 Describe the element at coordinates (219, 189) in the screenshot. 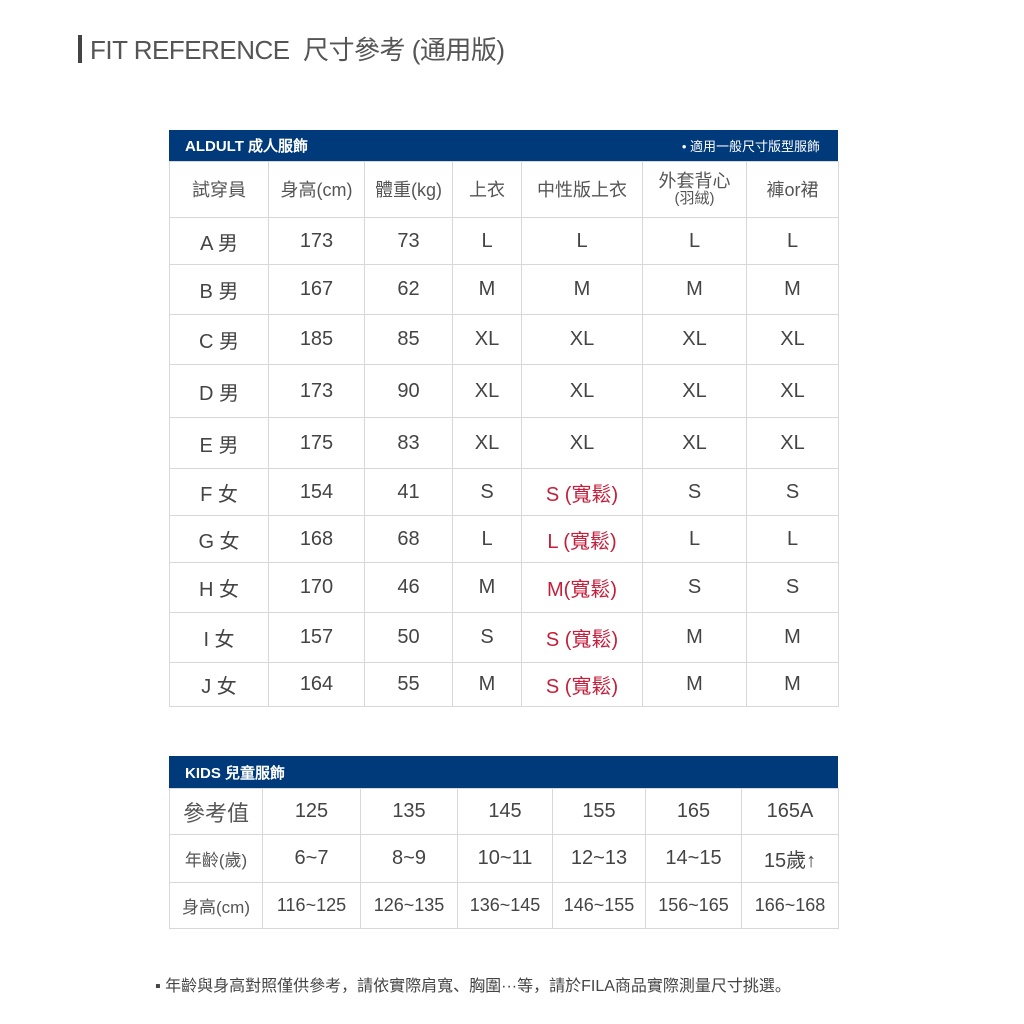

I see `adult-column-header: 試穿員` at that location.